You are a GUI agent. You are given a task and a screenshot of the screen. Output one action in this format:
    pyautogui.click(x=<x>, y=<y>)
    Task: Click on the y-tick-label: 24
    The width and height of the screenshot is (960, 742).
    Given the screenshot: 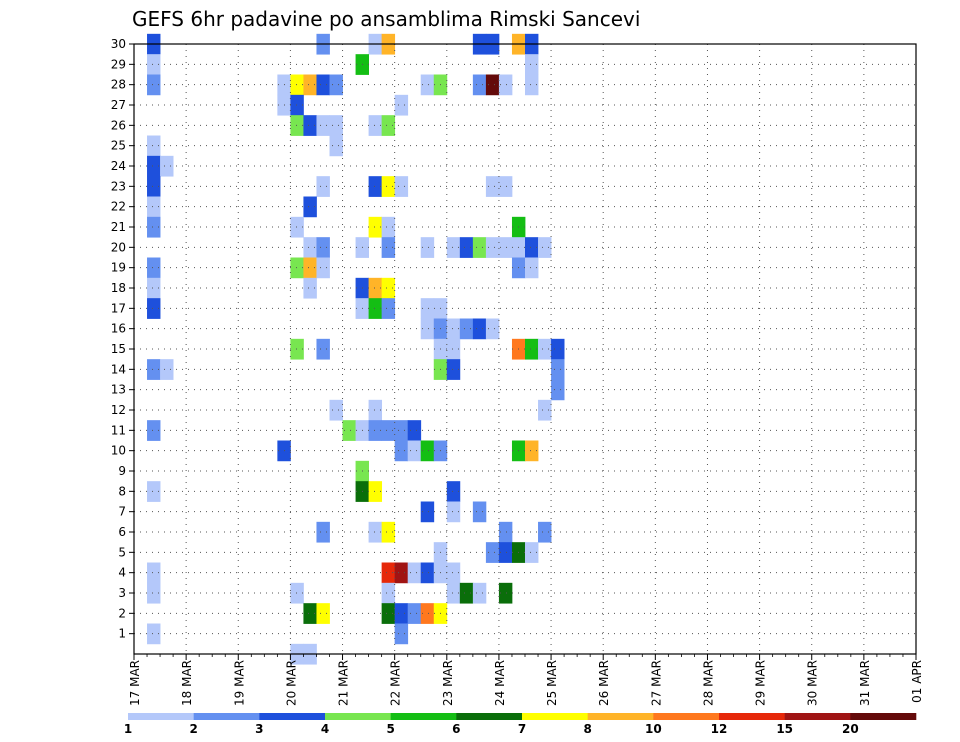 What is the action you would take?
    pyautogui.click(x=118, y=166)
    